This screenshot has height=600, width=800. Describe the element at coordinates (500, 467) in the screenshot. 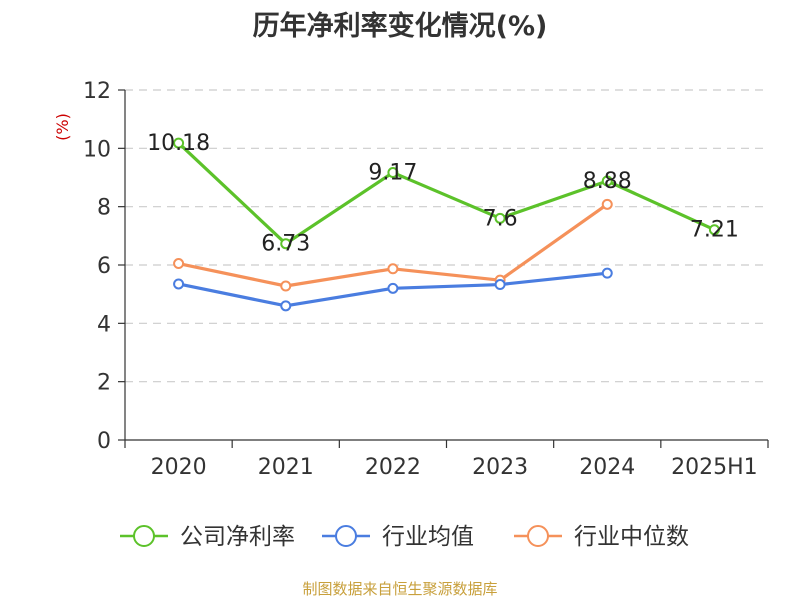

I see `x-tick-label: 2023` at that location.